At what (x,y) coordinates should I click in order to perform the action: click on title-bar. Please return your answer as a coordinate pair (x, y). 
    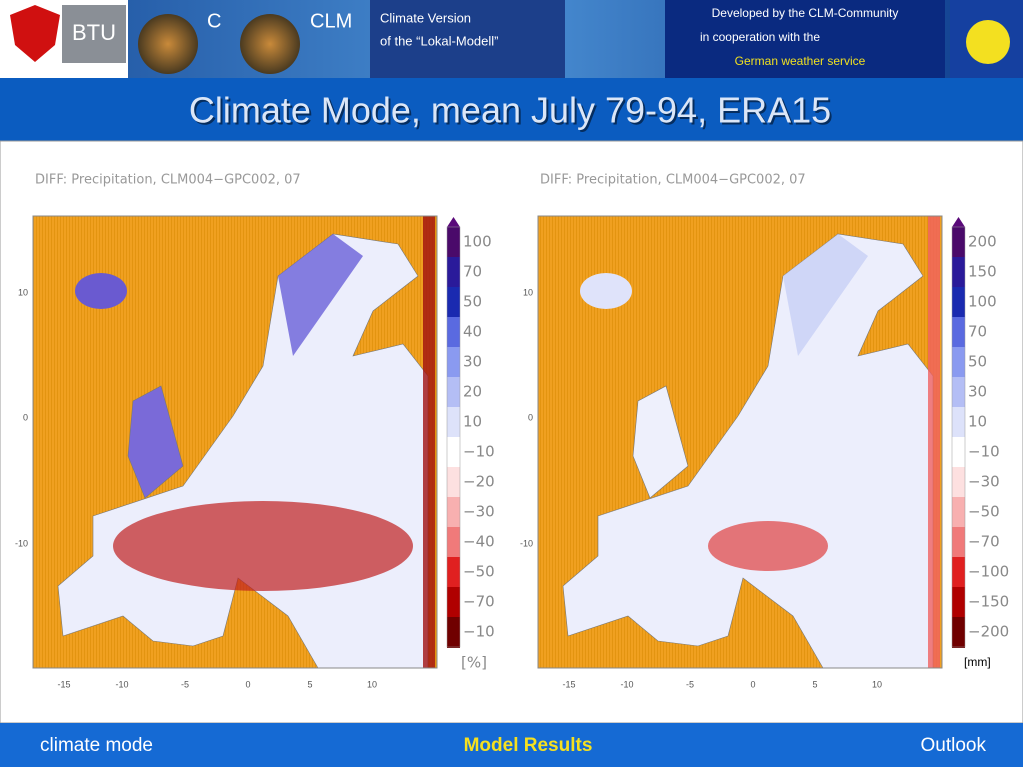
    Looking at the image, I should click on (511, 109).